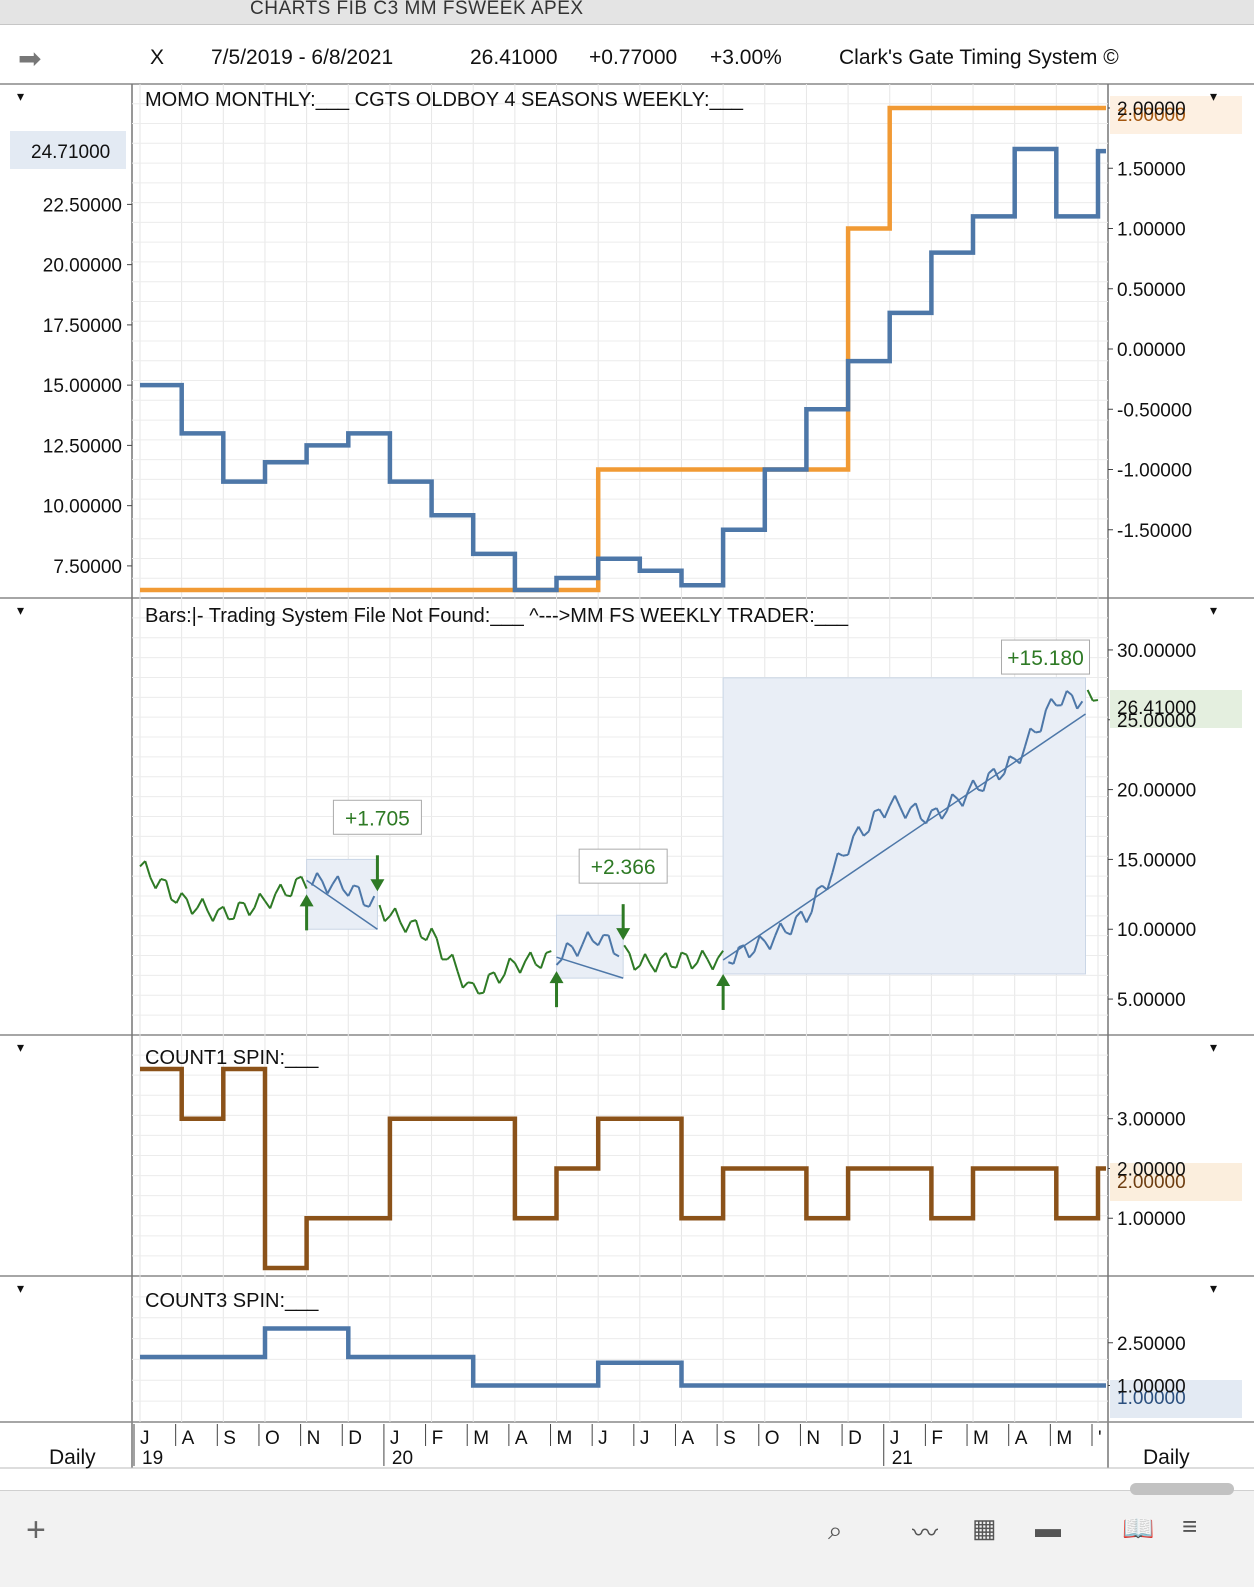 Image resolution: width=1254 pixels, height=1587 pixels. What do you see at coordinates (984, 1528) in the screenshot?
I see `grid-icon: ▦` at bounding box center [984, 1528].